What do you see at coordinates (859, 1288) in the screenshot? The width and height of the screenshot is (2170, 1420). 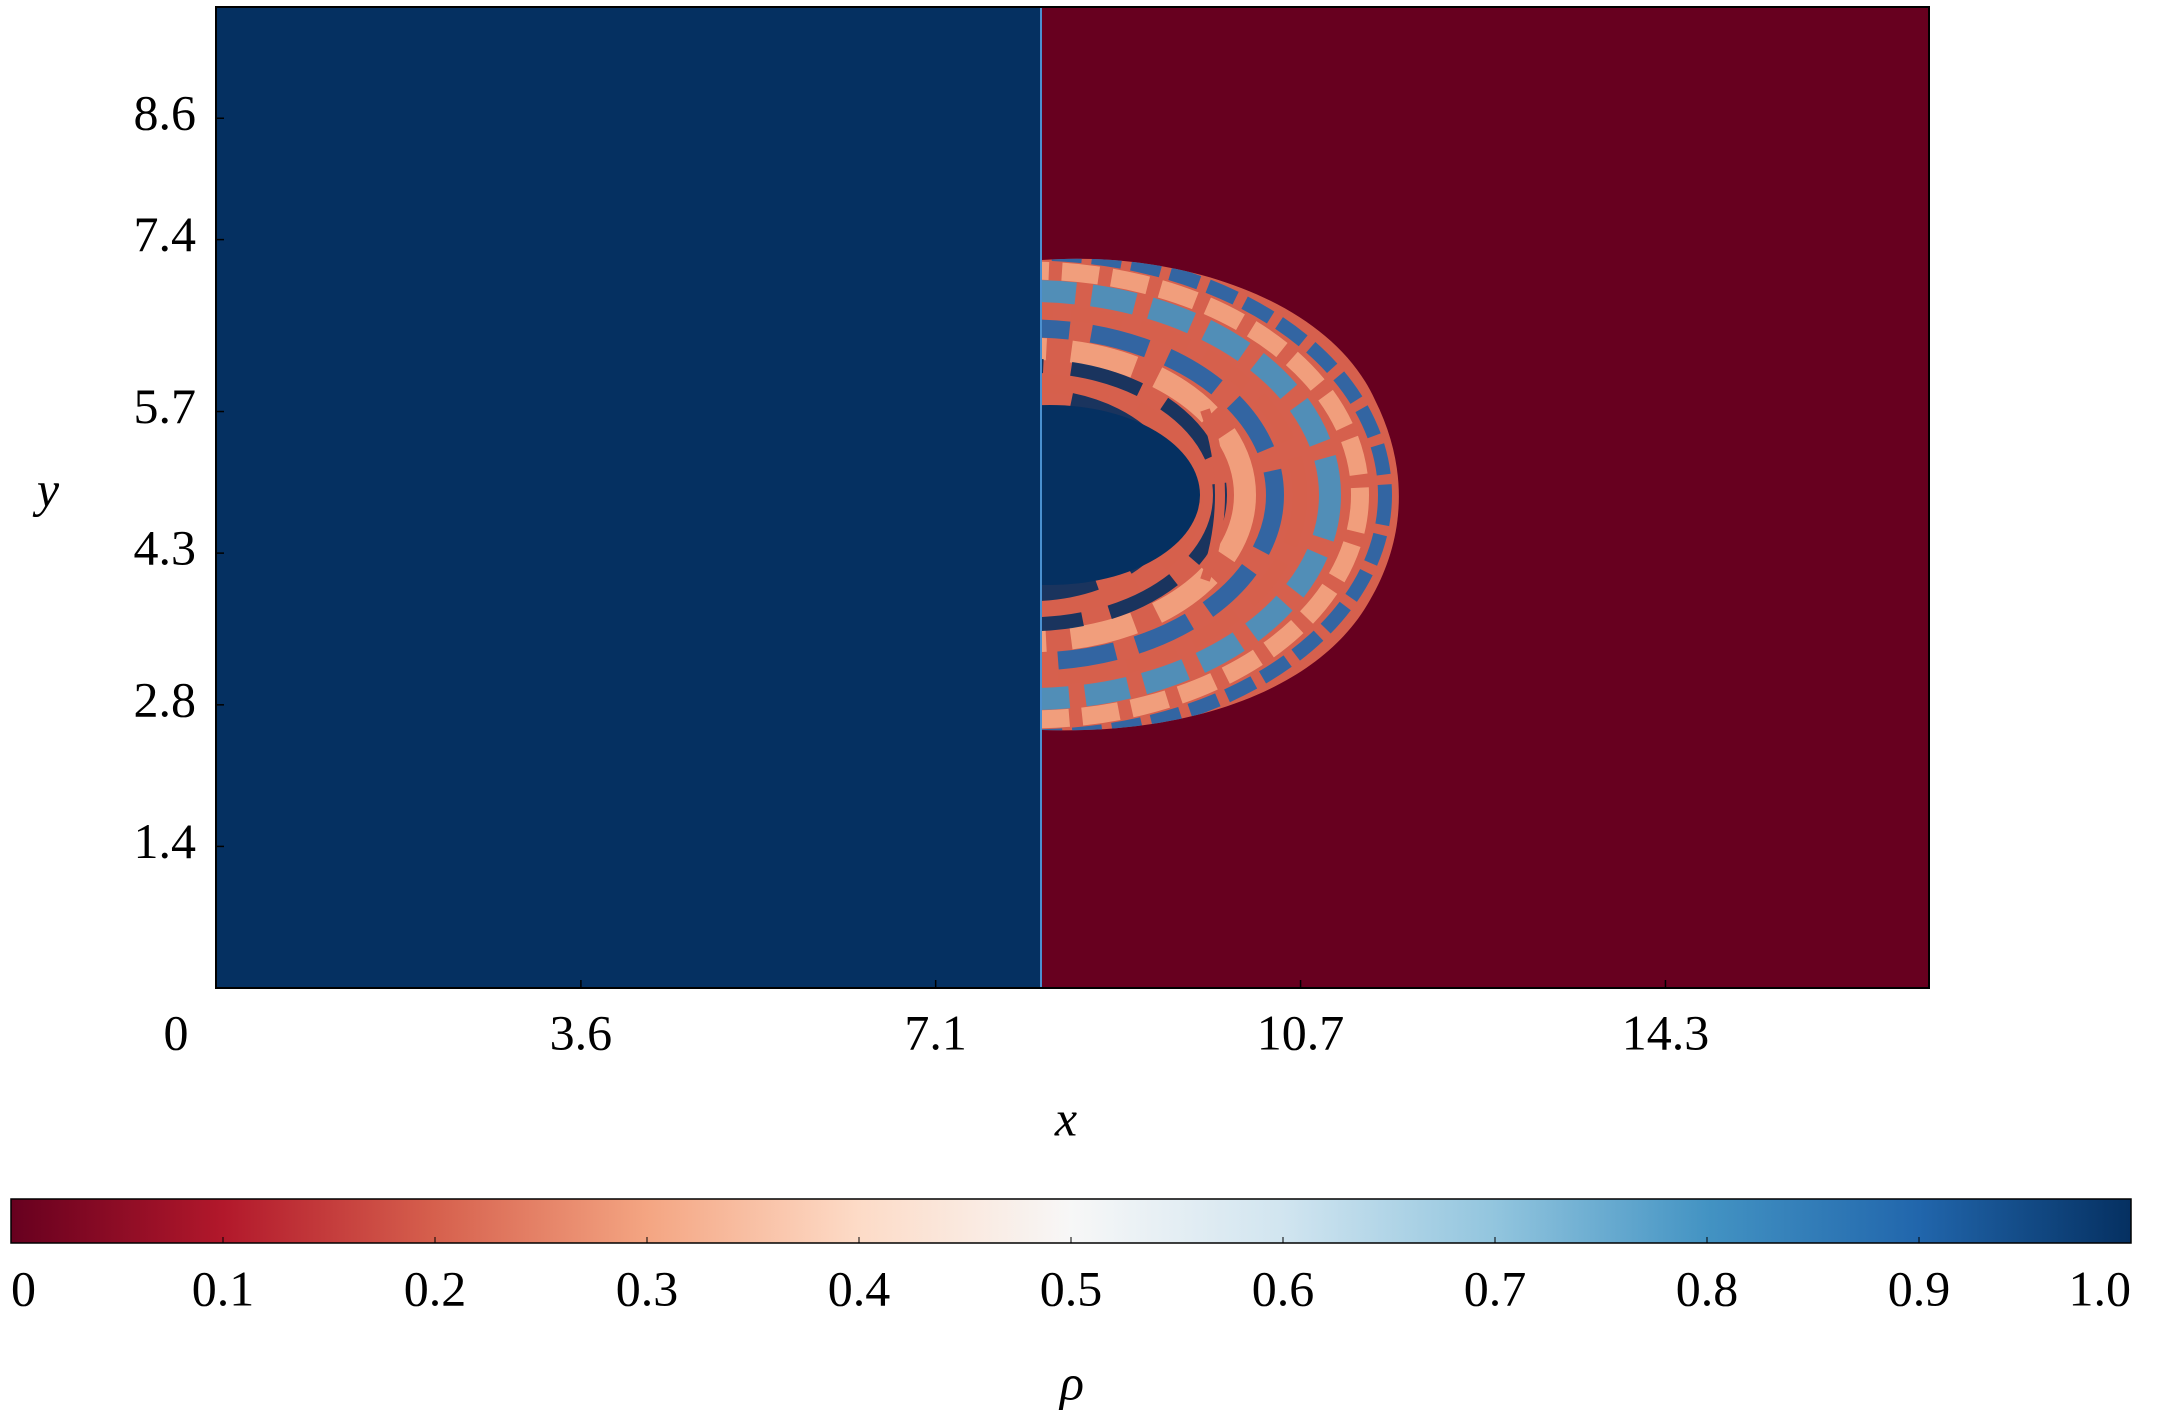 I see `colorbar-tick-label: 0.4` at bounding box center [859, 1288].